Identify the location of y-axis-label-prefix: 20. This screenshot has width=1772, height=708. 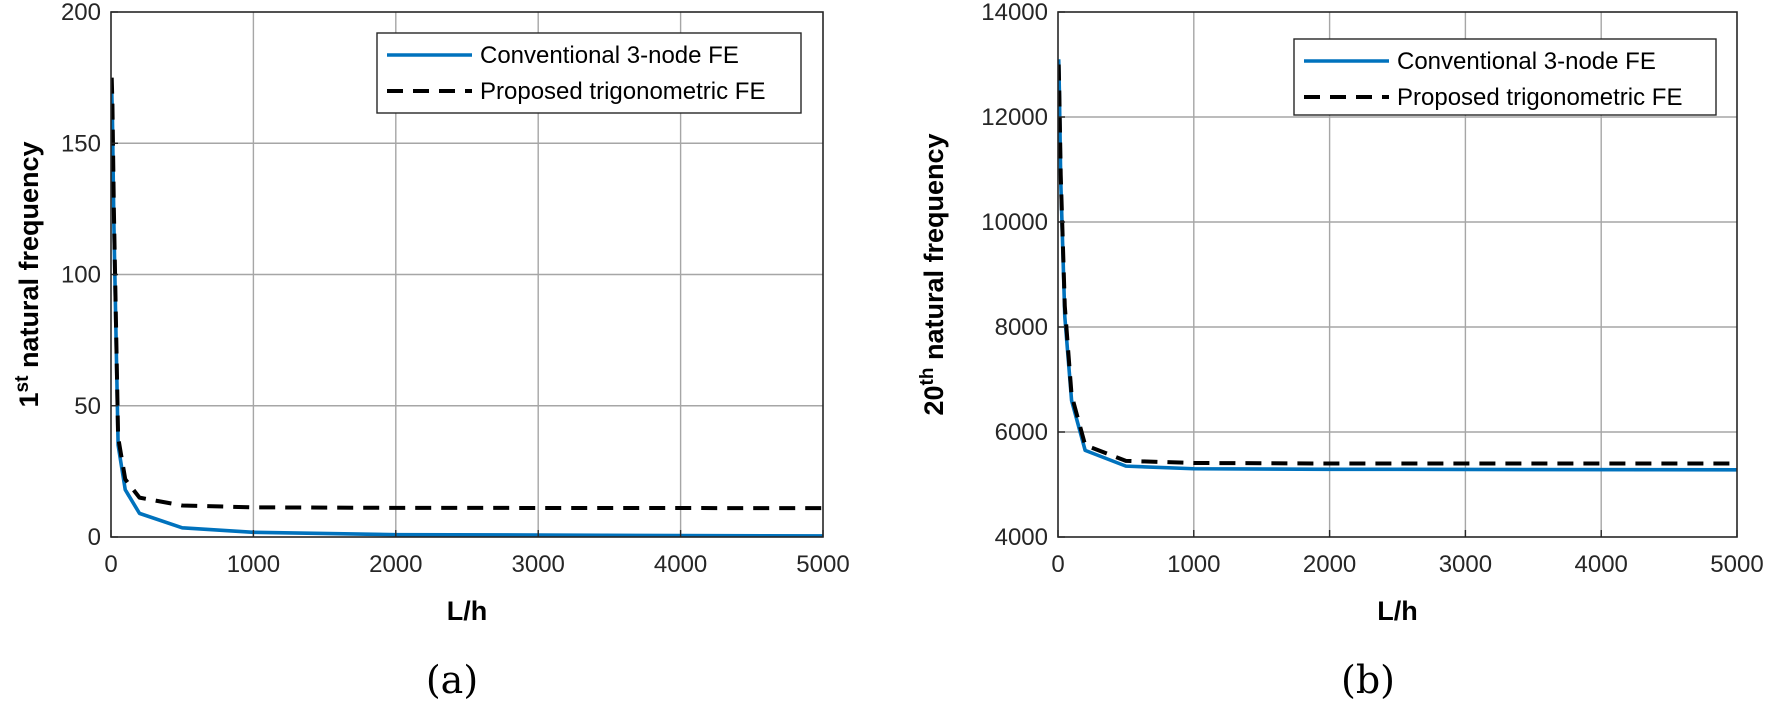
(934, 400).